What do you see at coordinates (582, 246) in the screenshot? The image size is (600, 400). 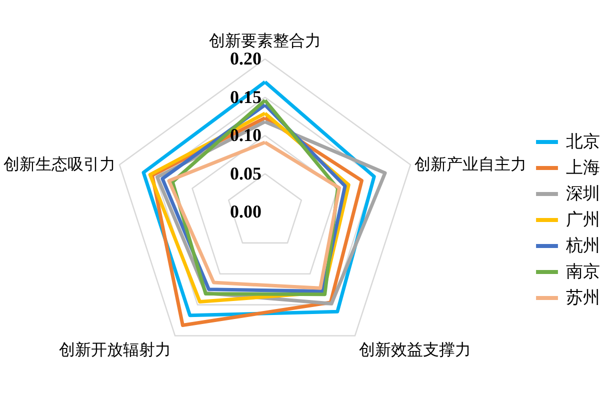 I see `legend-label: 杭州` at bounding box center [582, 246].